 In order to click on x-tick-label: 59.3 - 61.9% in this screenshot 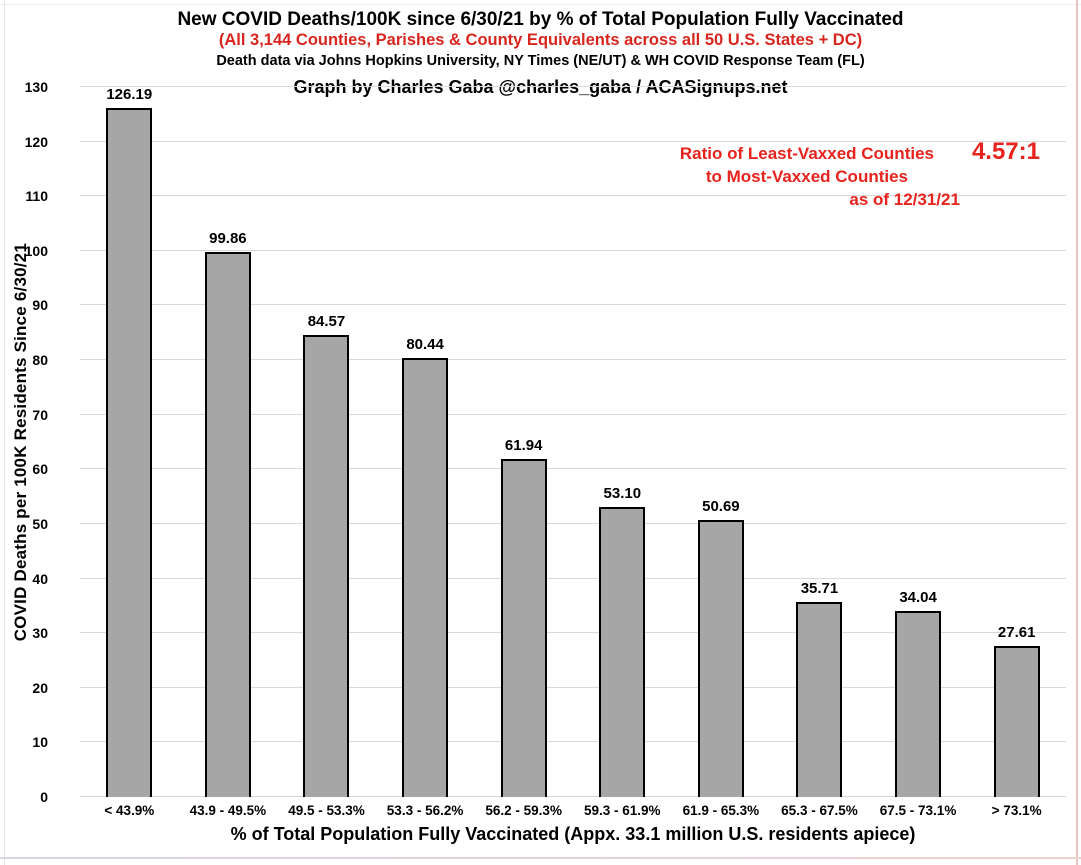, I will do `click(622, 810)`.